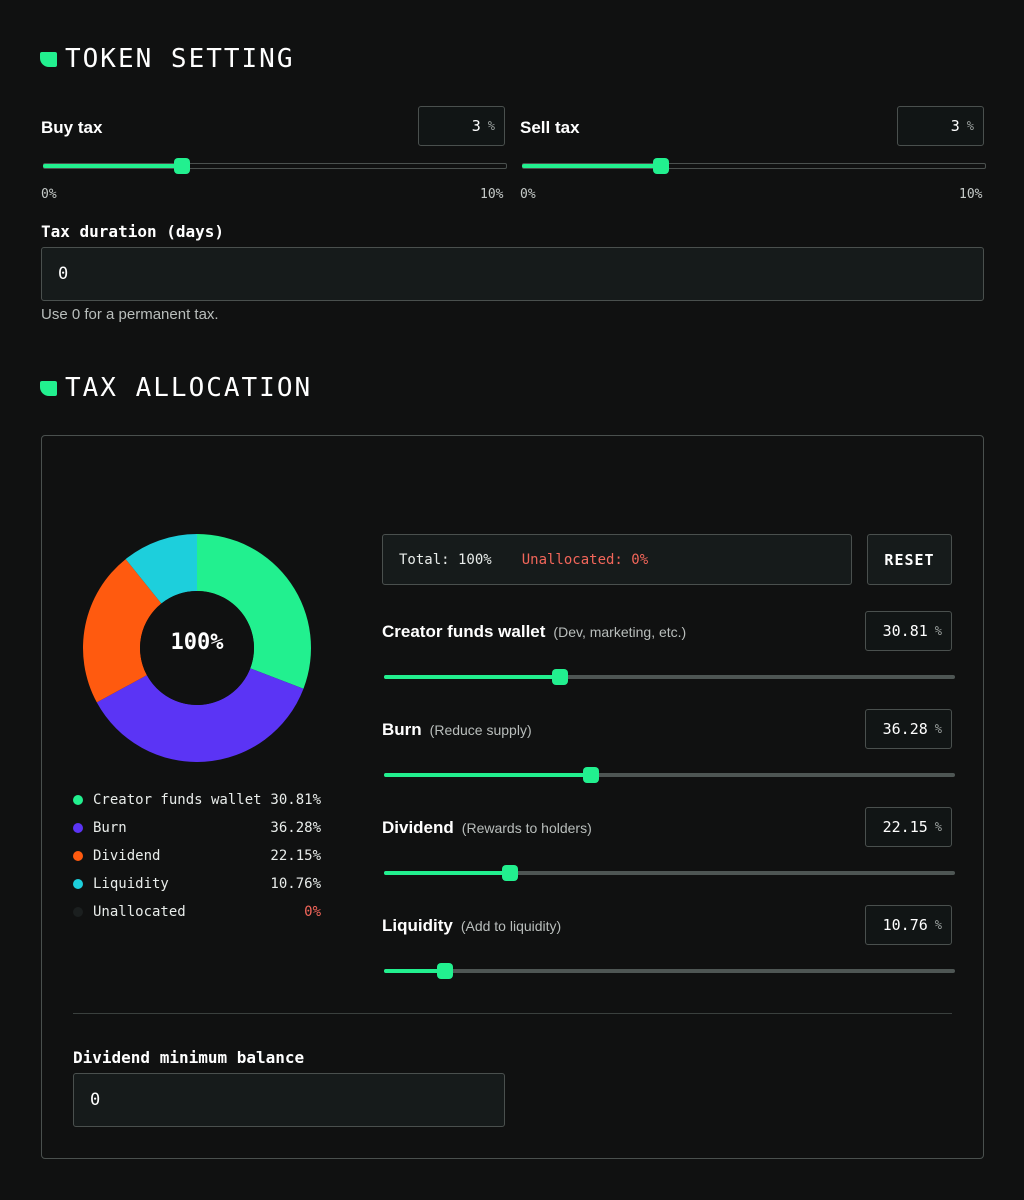 This screenshot has height=1200, width=1024. What do you see at coordinates (295, 884) in the screenshot?
I see `legend-value: 10.76%` at bounding box center [295, 884].